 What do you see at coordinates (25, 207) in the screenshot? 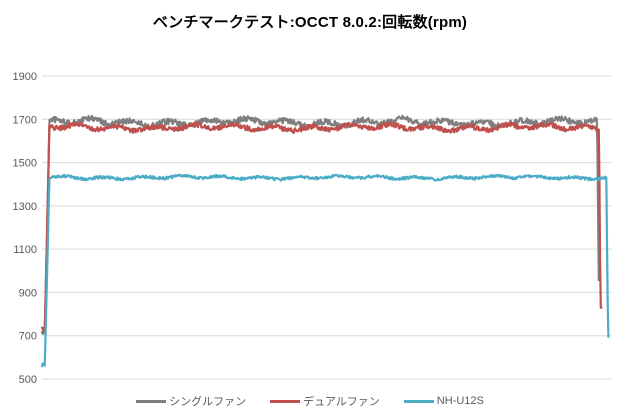
I see `y-tick-label-1300: 1300` at bounding box center [25, 207].